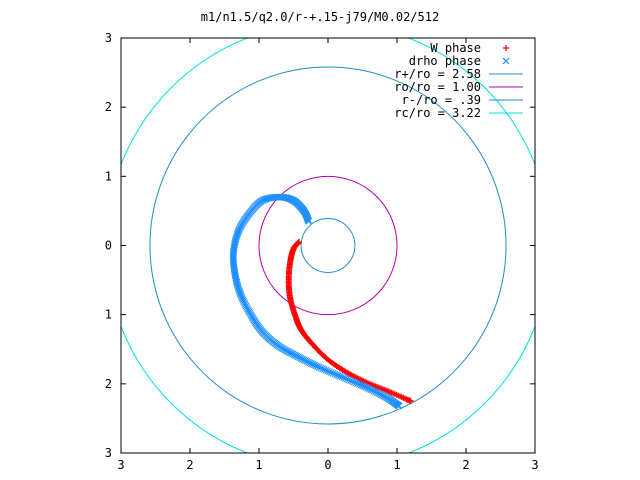 The height and width of the screenshot is (480, 640). I want to click on legend-label: rc/ro = 3.22, so click(437, 113).